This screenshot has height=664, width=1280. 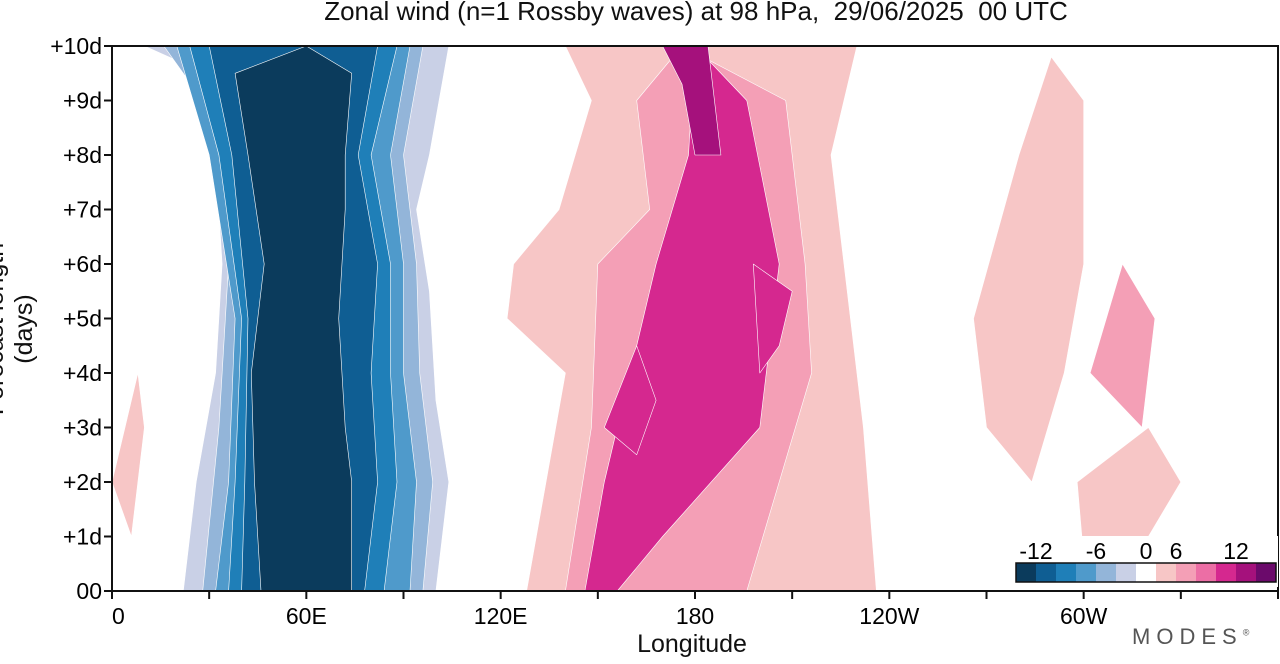 What do you see at coordinates (82, 264) in the screenshot?
I see `y-tick-label: +6d` at bounding box center [82, 264].